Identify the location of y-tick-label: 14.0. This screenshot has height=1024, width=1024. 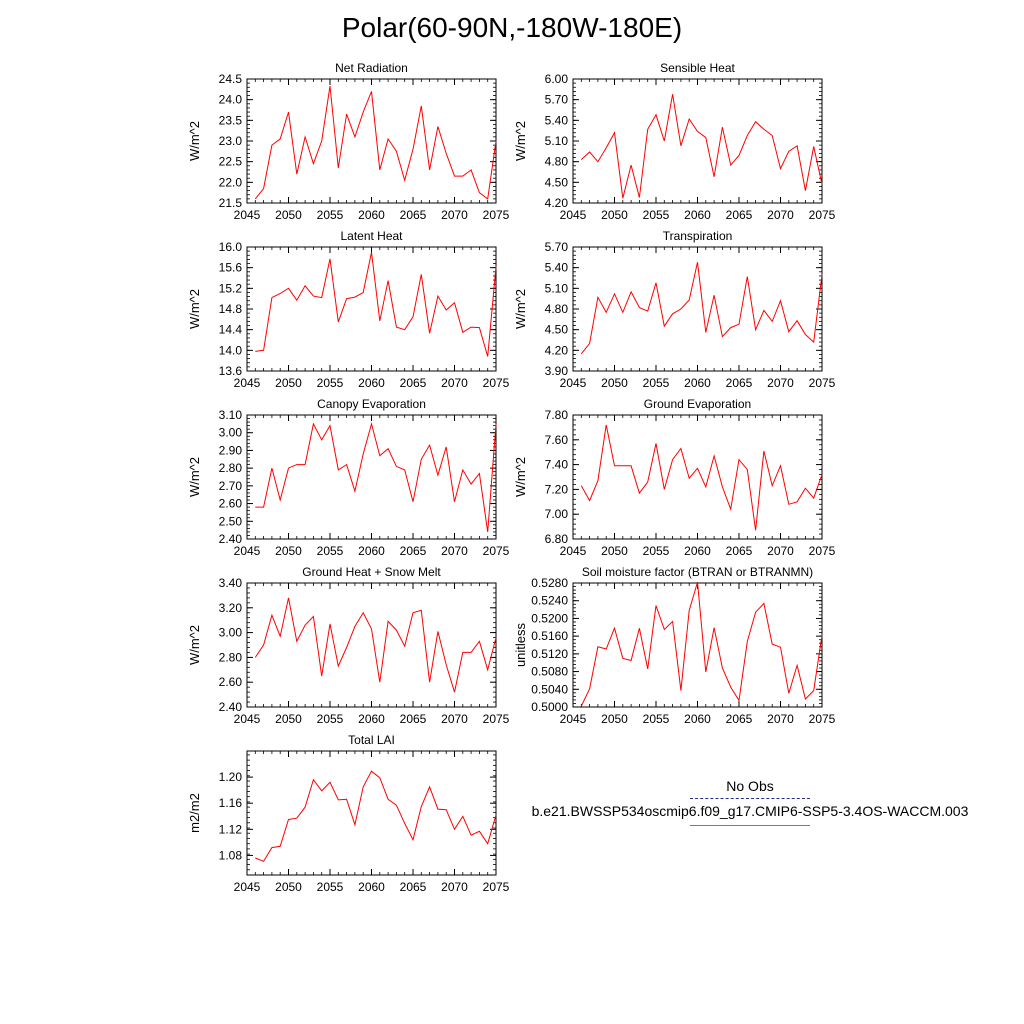
(231, 350).